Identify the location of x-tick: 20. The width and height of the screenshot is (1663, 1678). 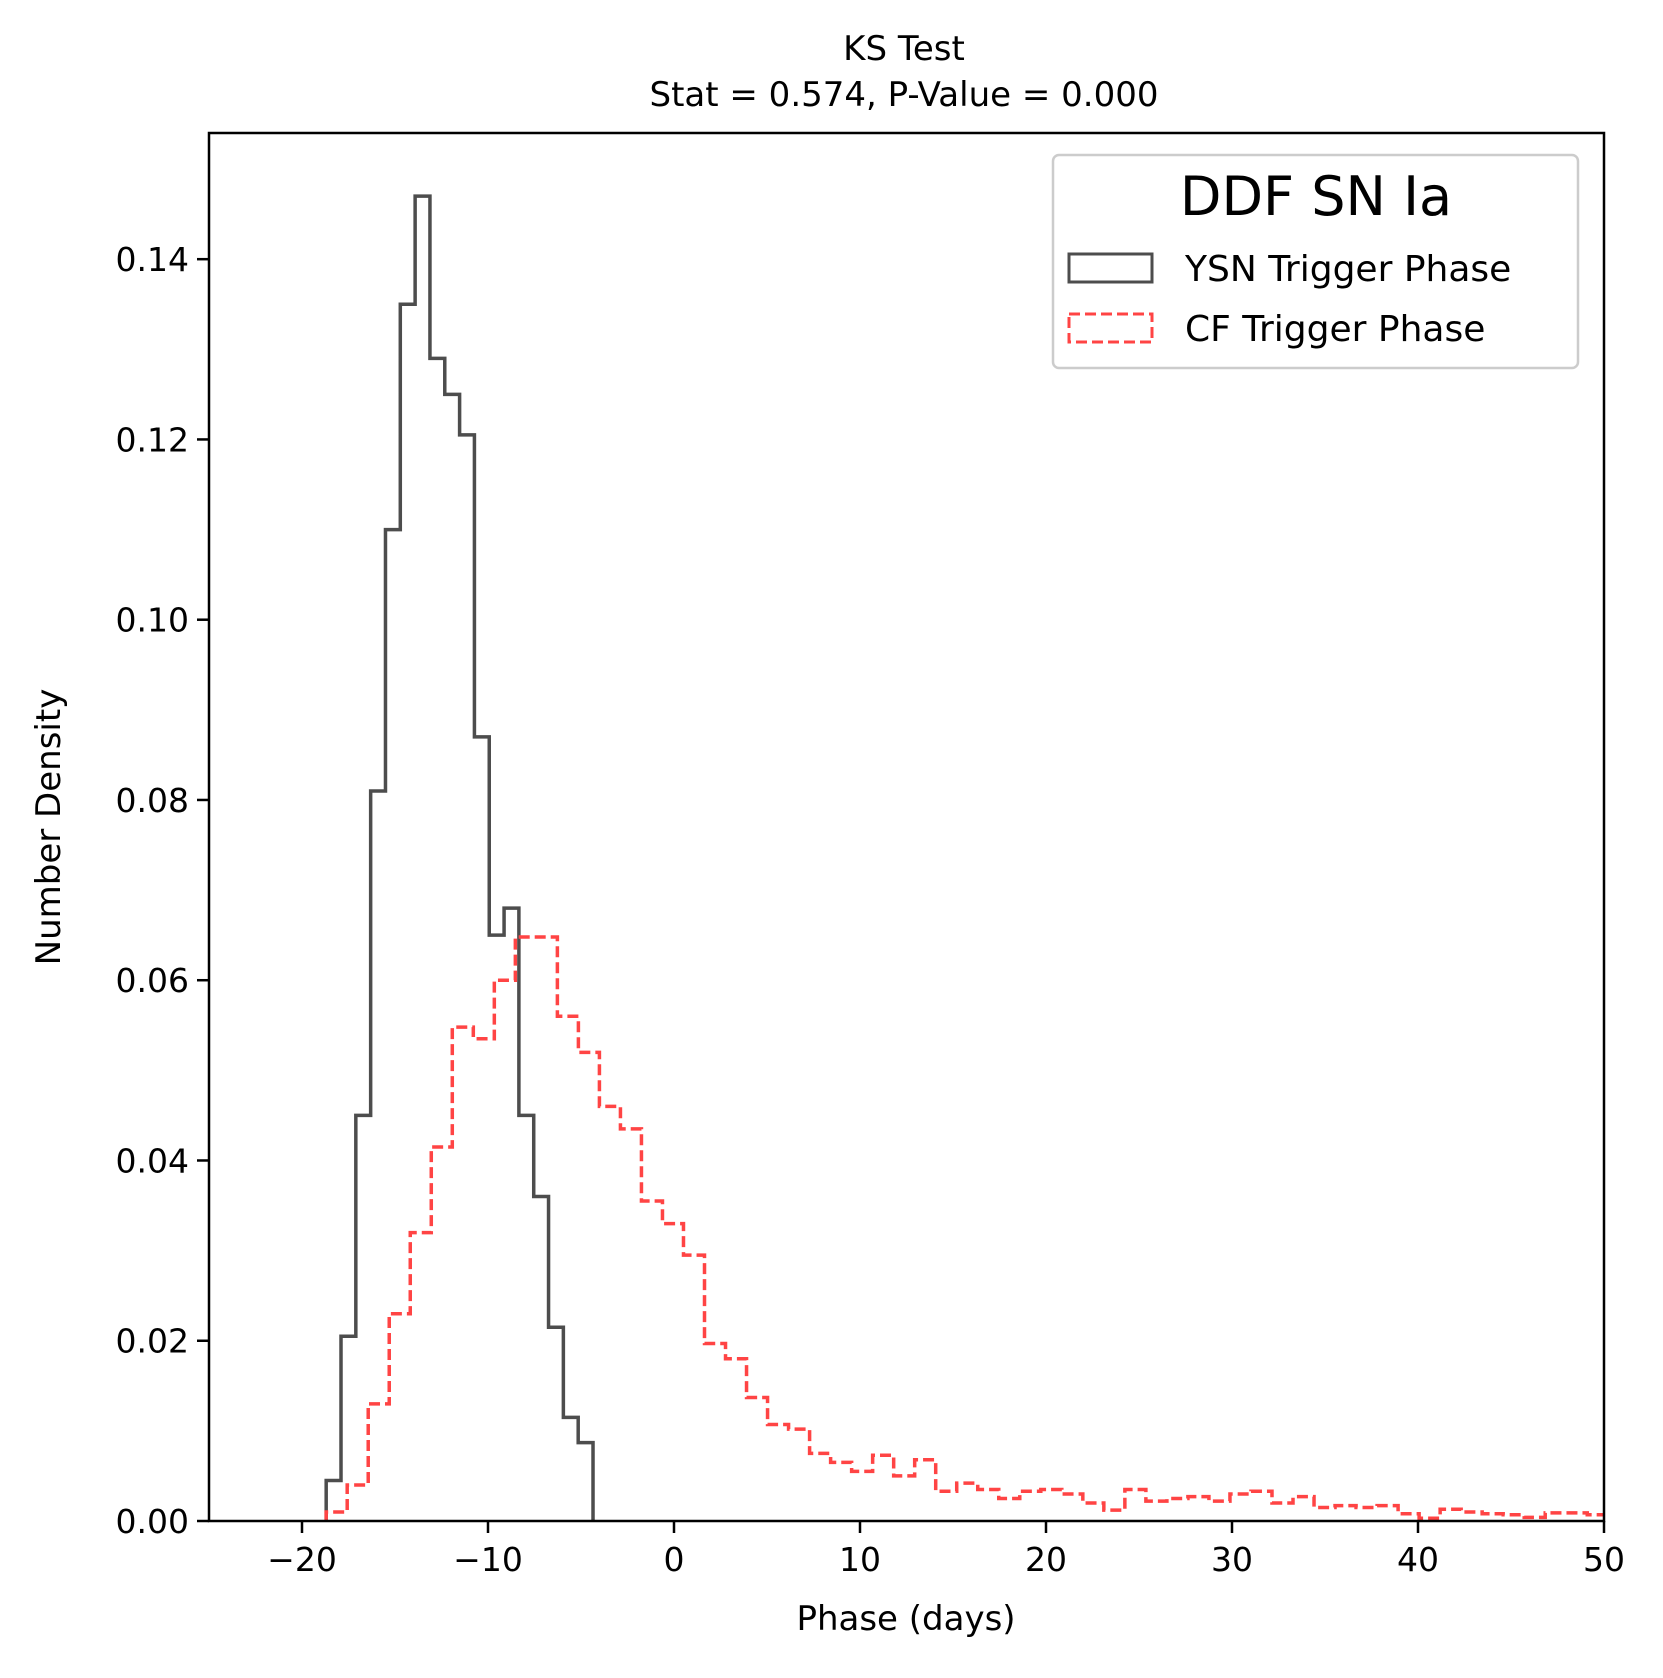
(1046, 1550).